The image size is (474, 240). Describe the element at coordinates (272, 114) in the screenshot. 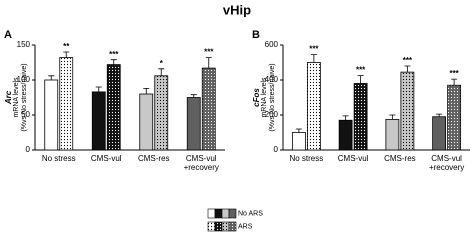

I see `y-tick-label: 200` at that location.